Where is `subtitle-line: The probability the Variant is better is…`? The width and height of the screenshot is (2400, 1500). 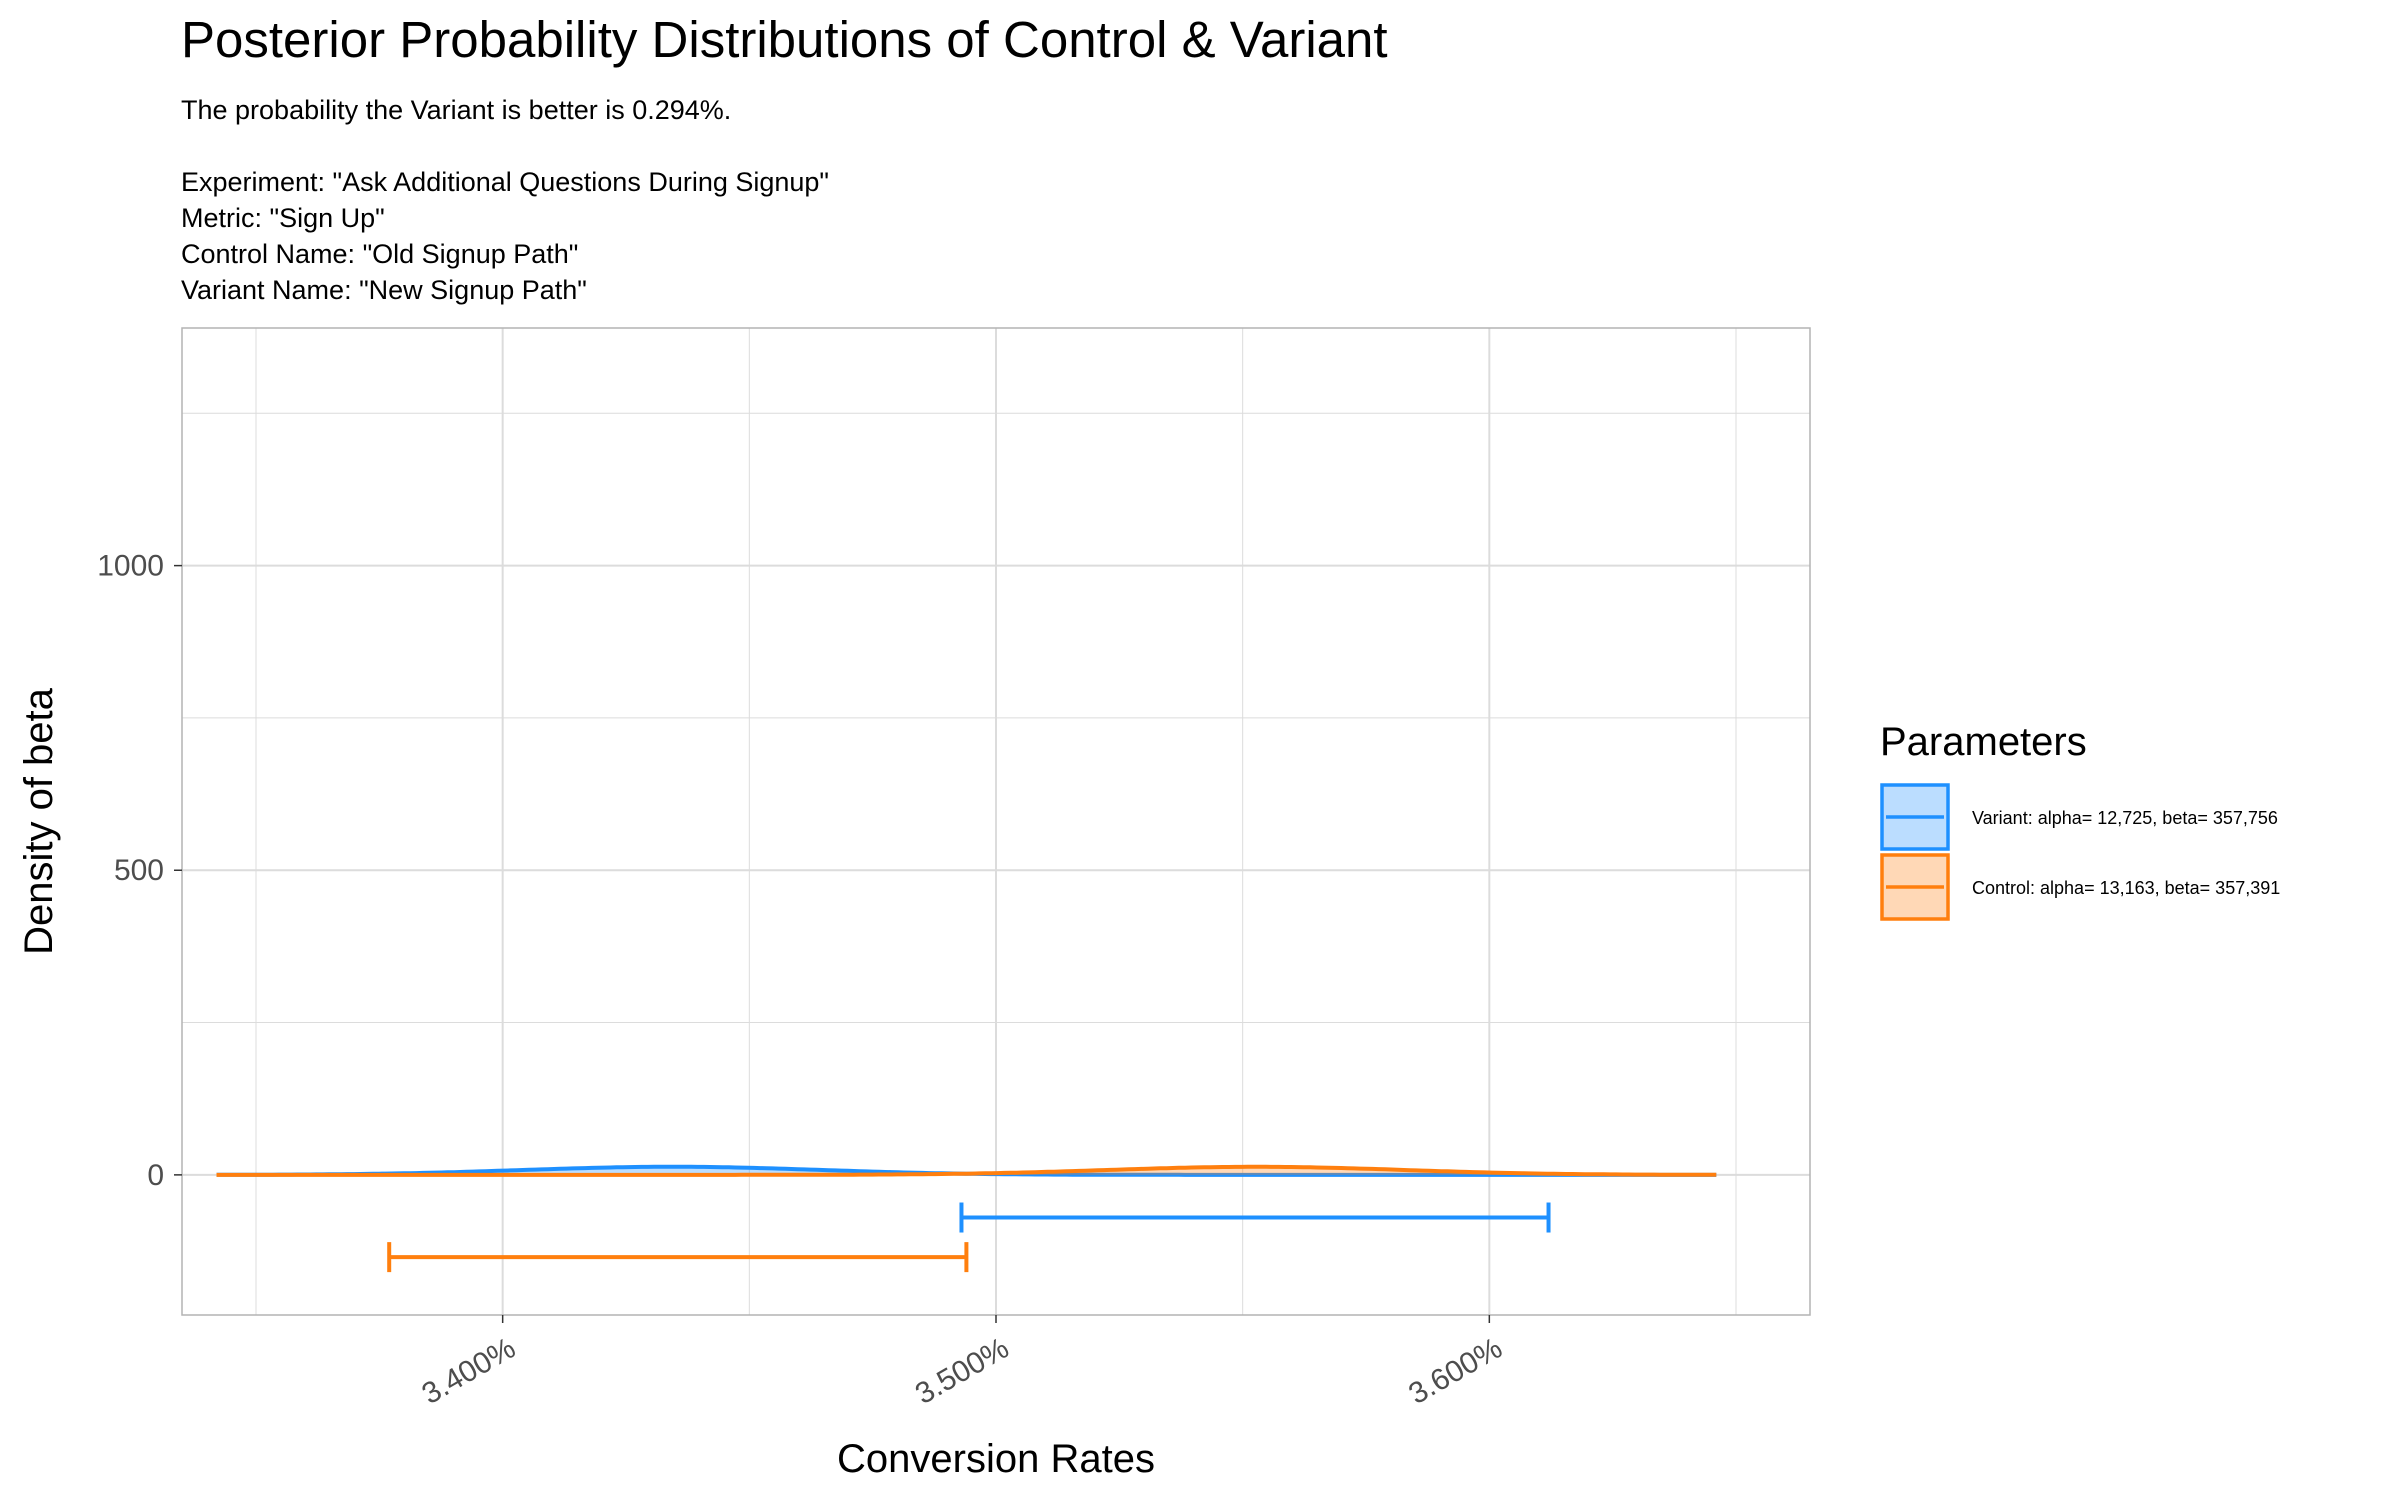 subtitle-line: The probability the Variant is better is… is located at coordinates (456, 110).